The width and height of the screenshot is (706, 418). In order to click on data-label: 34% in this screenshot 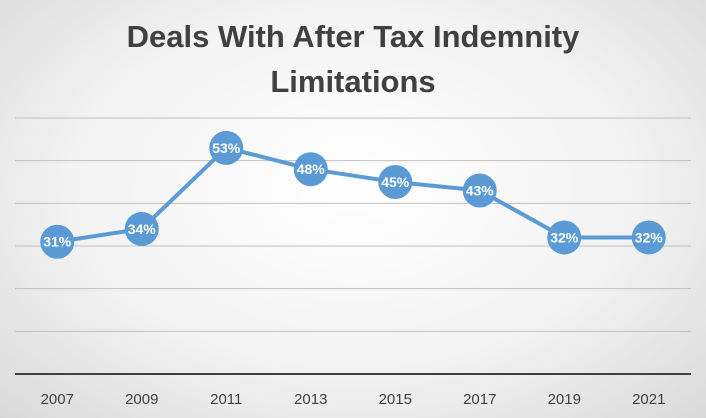, I will do `click(142, 229)`.